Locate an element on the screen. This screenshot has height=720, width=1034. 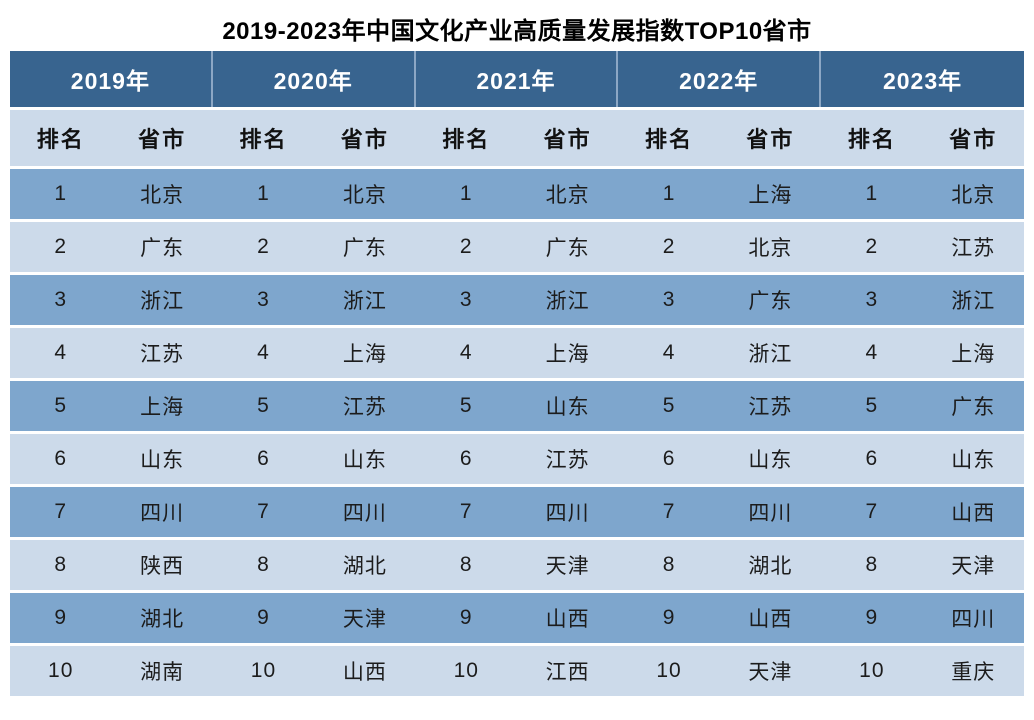
year-header: 2021年 is located at coordinates (517, 79).